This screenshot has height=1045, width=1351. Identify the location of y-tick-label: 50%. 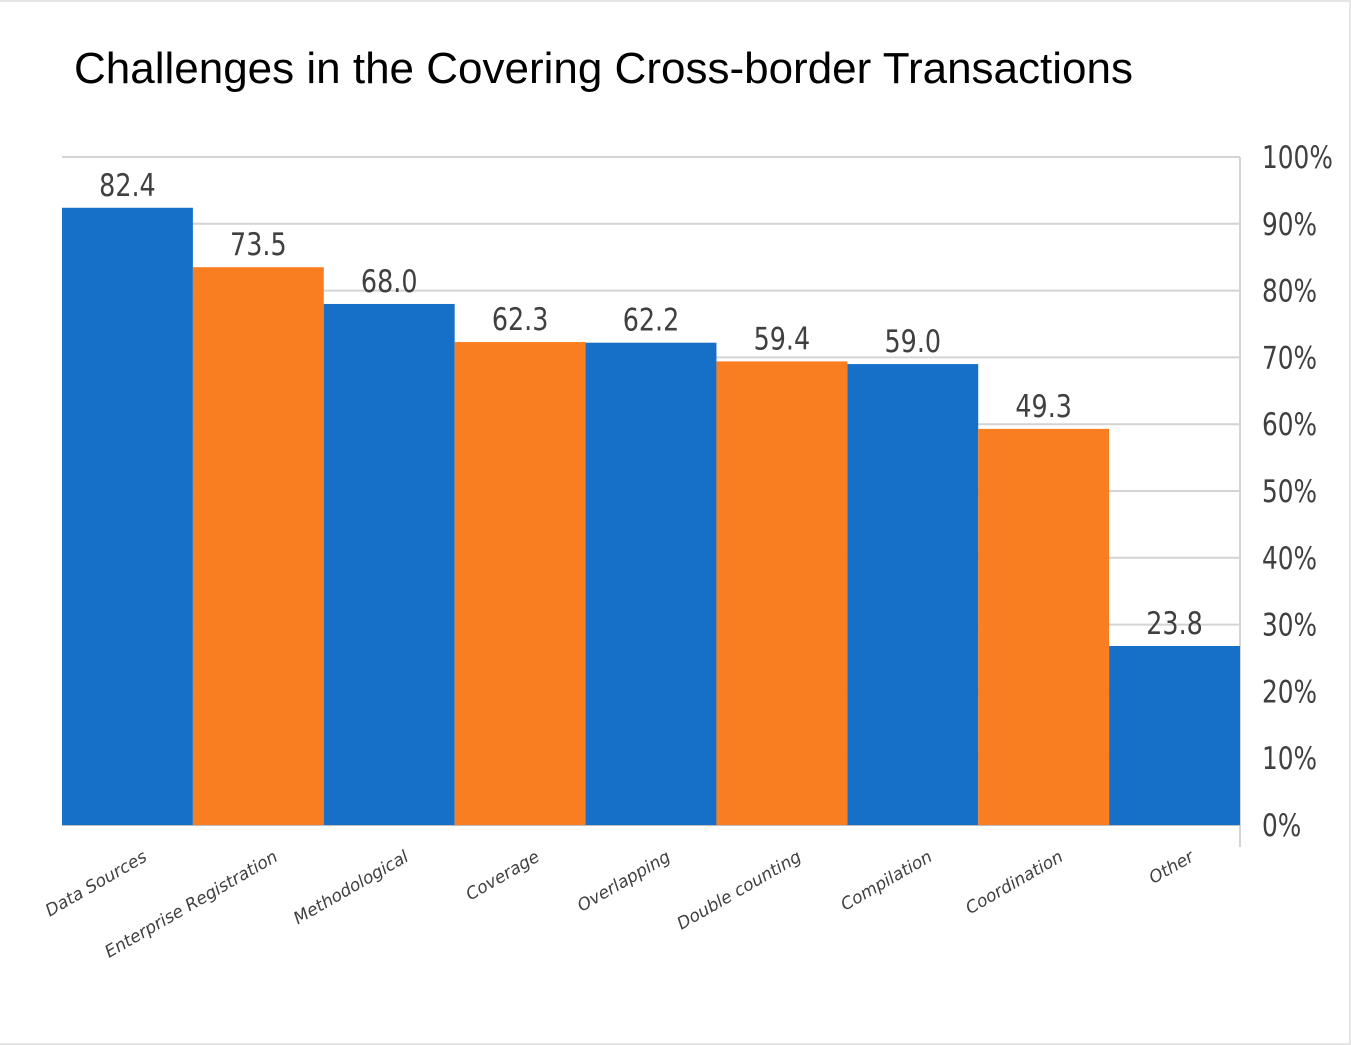
(1289, 491).